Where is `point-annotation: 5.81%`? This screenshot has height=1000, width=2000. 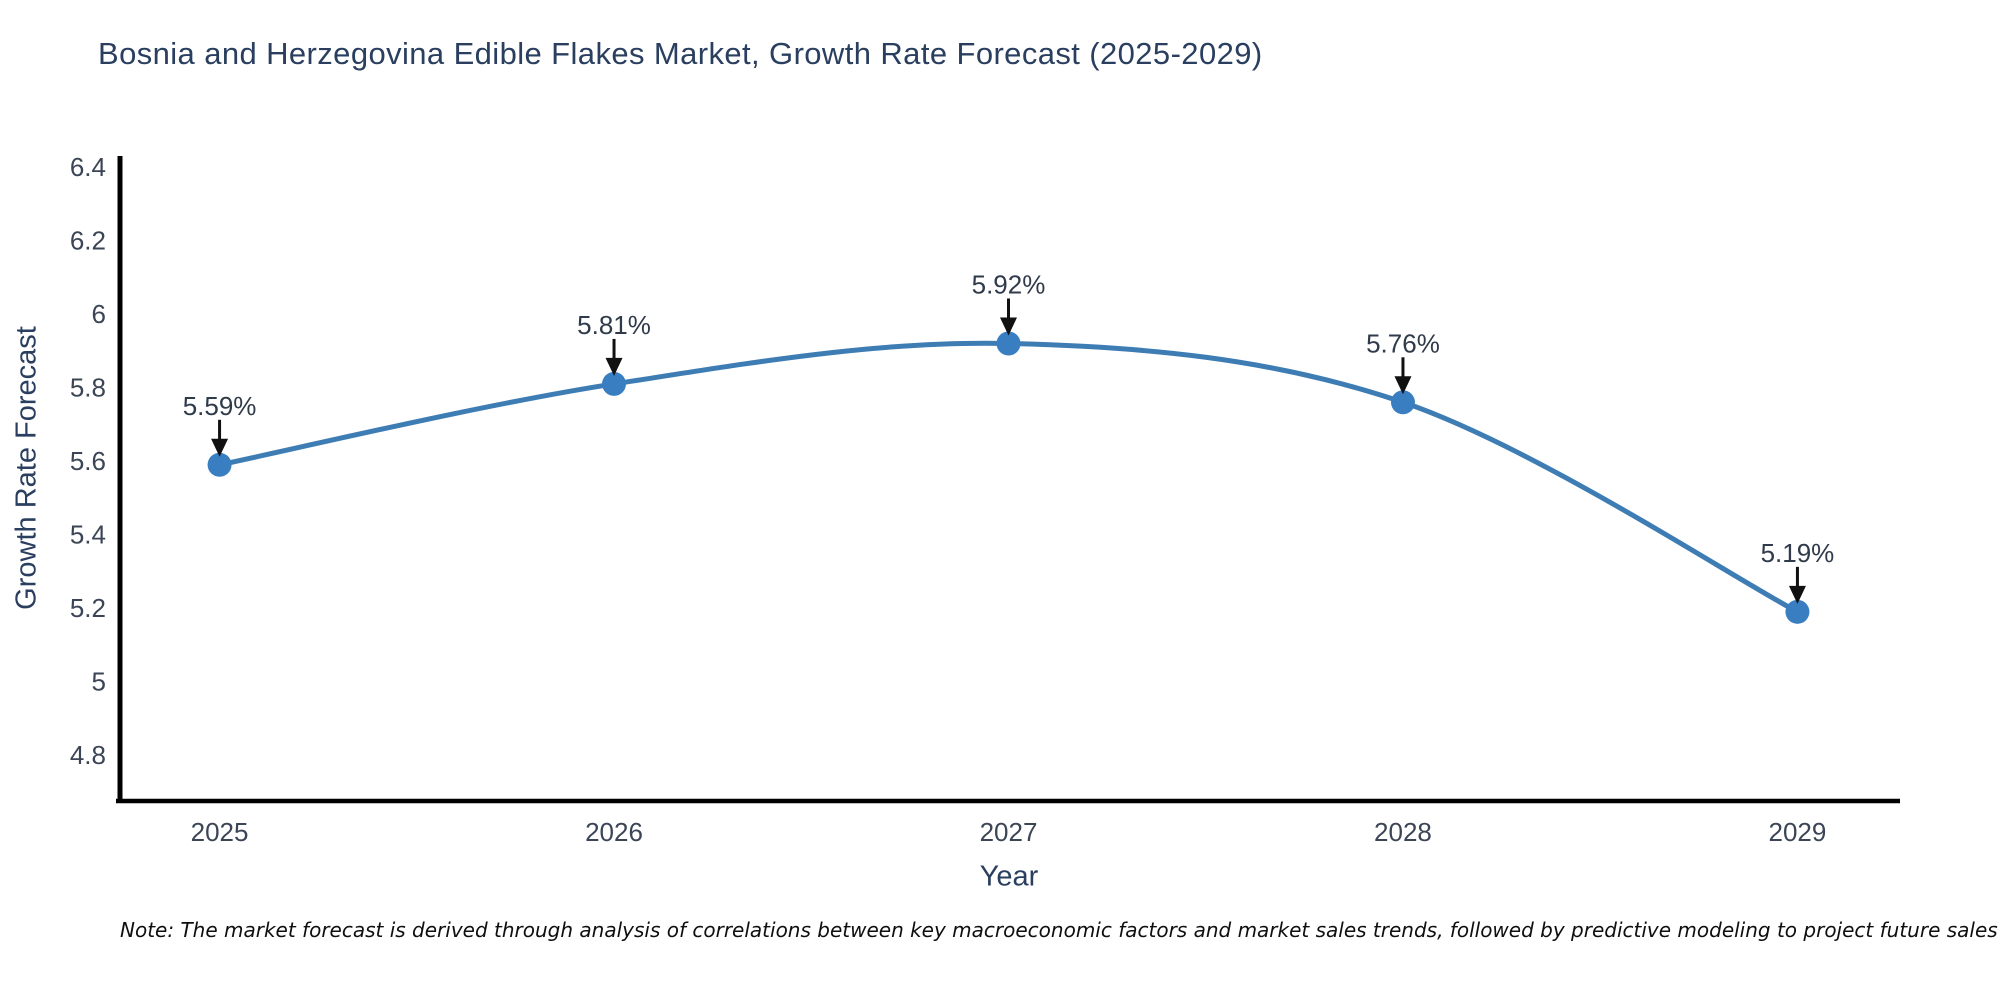
point-annotation: 5.81% is located at coordinates (614, 325).